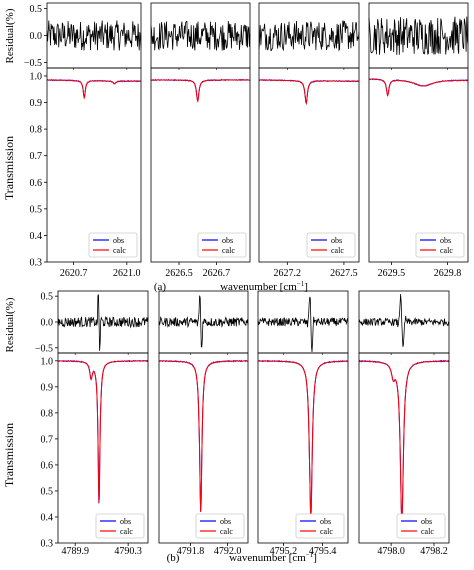 The height and width of the screenshot is (570, 474). I want to click on transmission-ylabel-b: Transmission, so click(9, 455).